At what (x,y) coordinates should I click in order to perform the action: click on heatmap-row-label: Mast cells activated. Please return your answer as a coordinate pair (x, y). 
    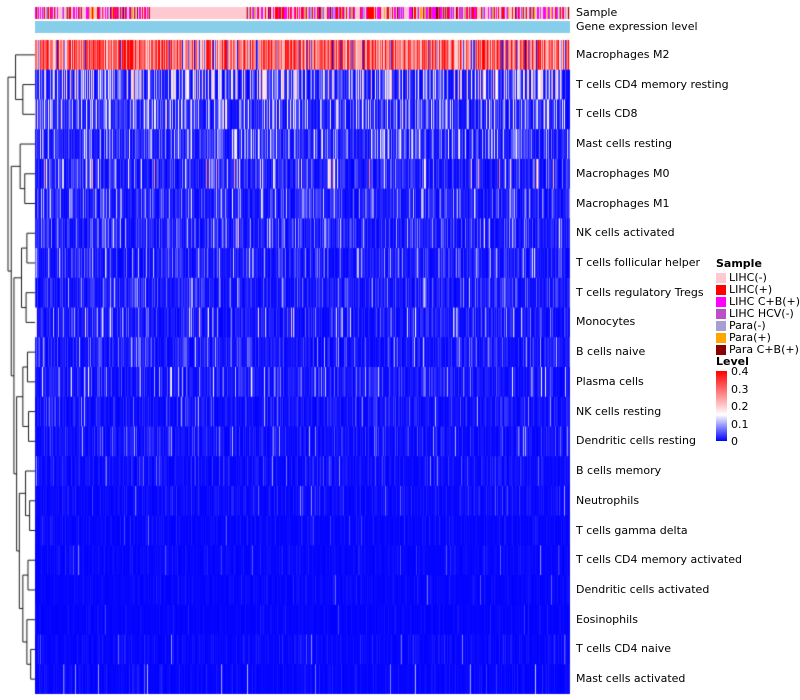
    Looking at the image, I should click on (631, 679).